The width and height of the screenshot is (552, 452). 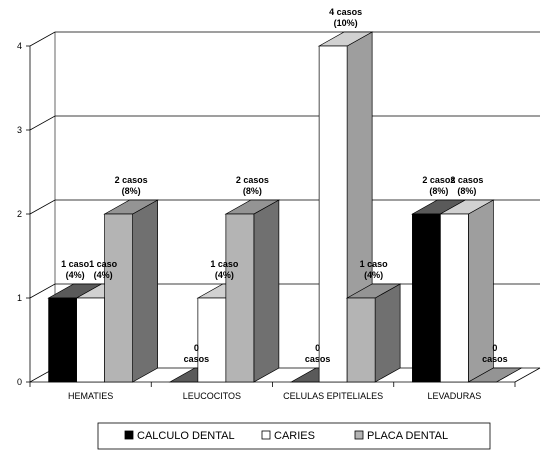 I want to click on y-tick-label: 1, so click(x=19, y=298).